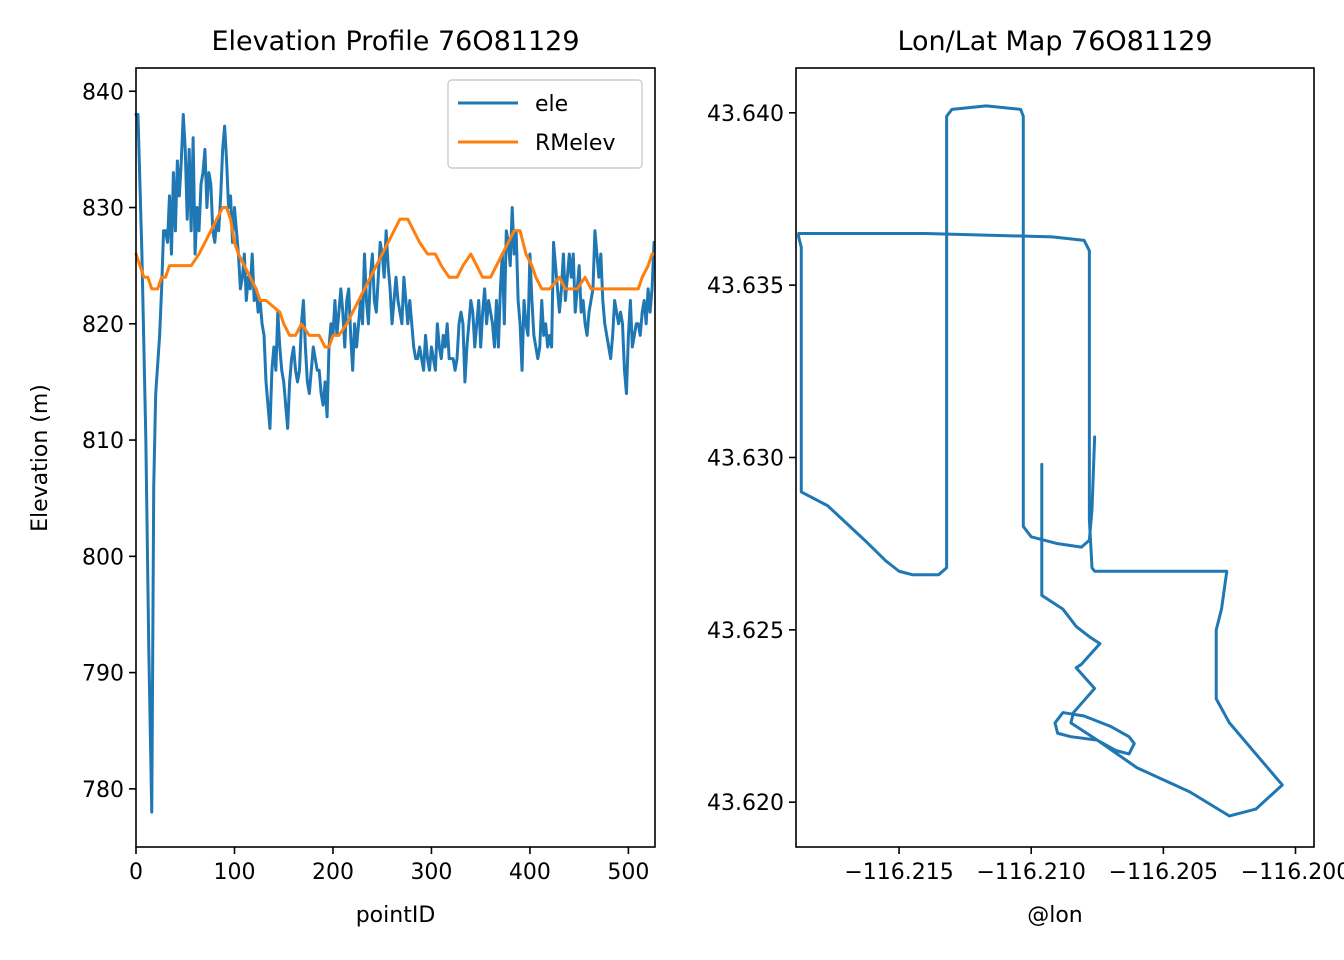 This screenshot has width=1344, height=960. Describe the element at coordinates (103, 790) in the screenshot. I see `elevation-y-tick-label: 780` at that location.